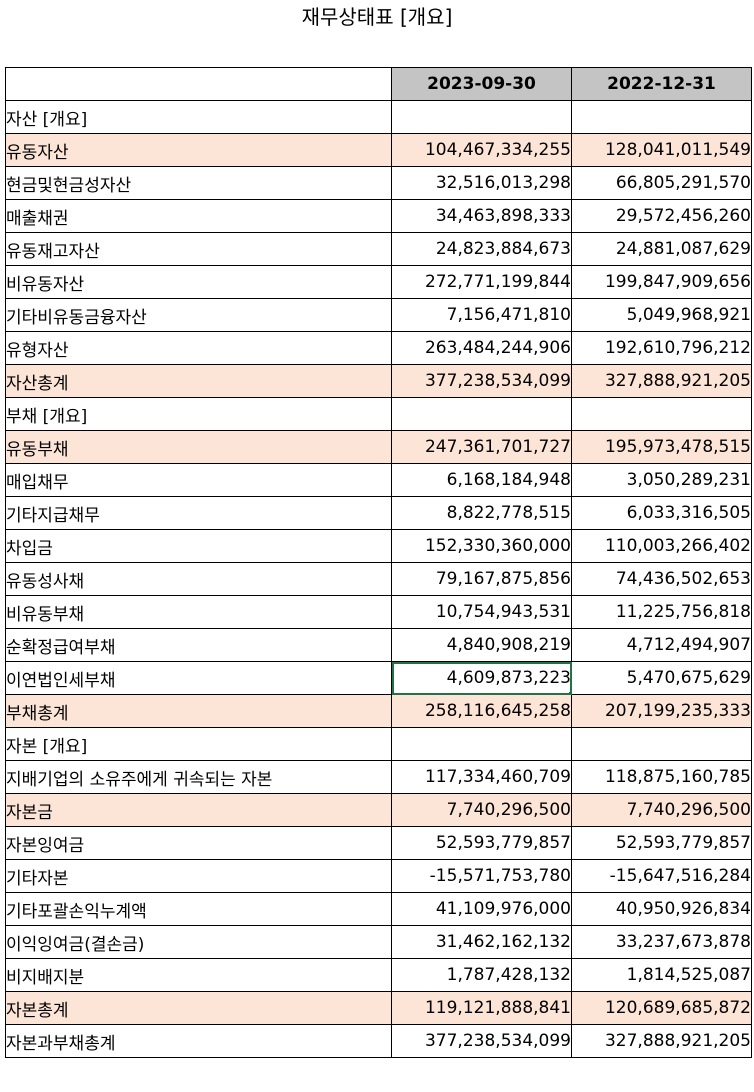  Describe the element at coordinates (198, 216) in the screenshot. I see `row-label-cell: 매출채권` at that location.